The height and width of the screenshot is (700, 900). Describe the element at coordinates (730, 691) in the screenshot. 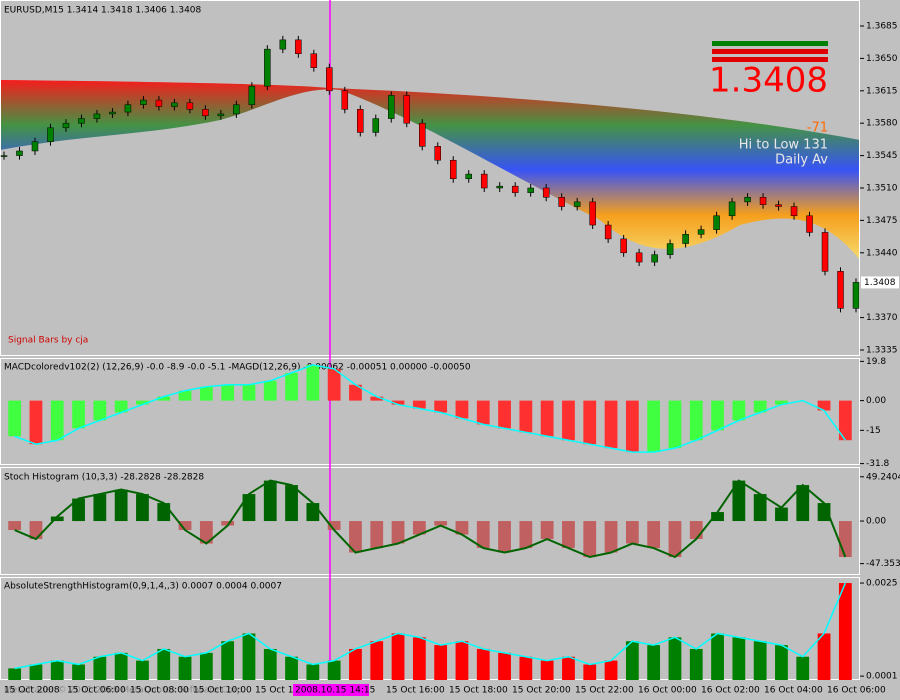

I see `time-label: 16 Oct 02:00` at that location.